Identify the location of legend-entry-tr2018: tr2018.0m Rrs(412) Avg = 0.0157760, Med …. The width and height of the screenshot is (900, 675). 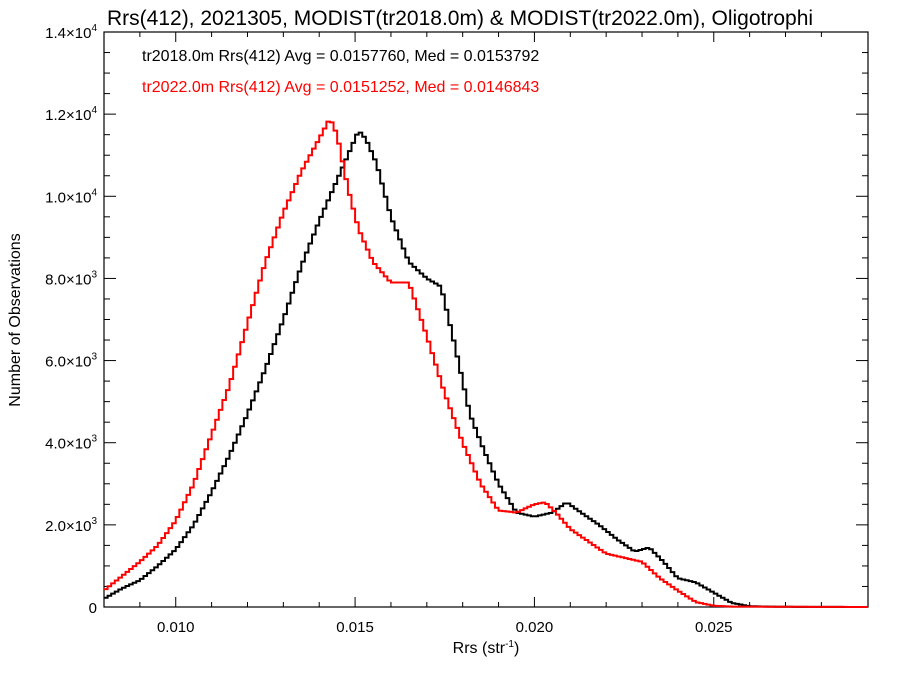
(340, 56).